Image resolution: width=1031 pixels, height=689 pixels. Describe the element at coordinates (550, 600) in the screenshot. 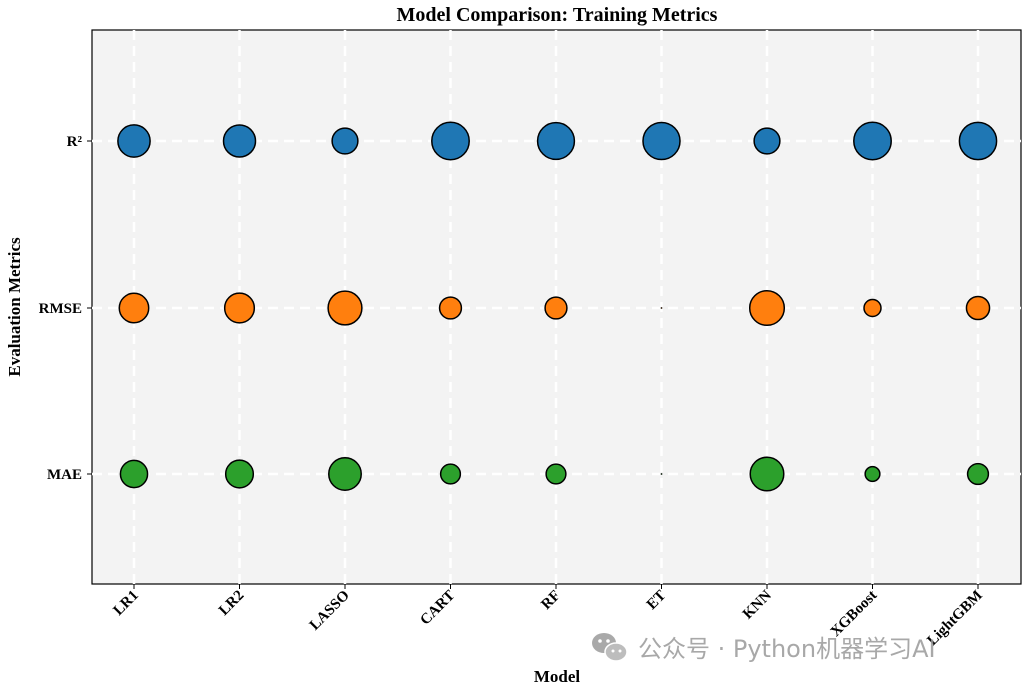

I see `x-tick-label: RF` at that location.